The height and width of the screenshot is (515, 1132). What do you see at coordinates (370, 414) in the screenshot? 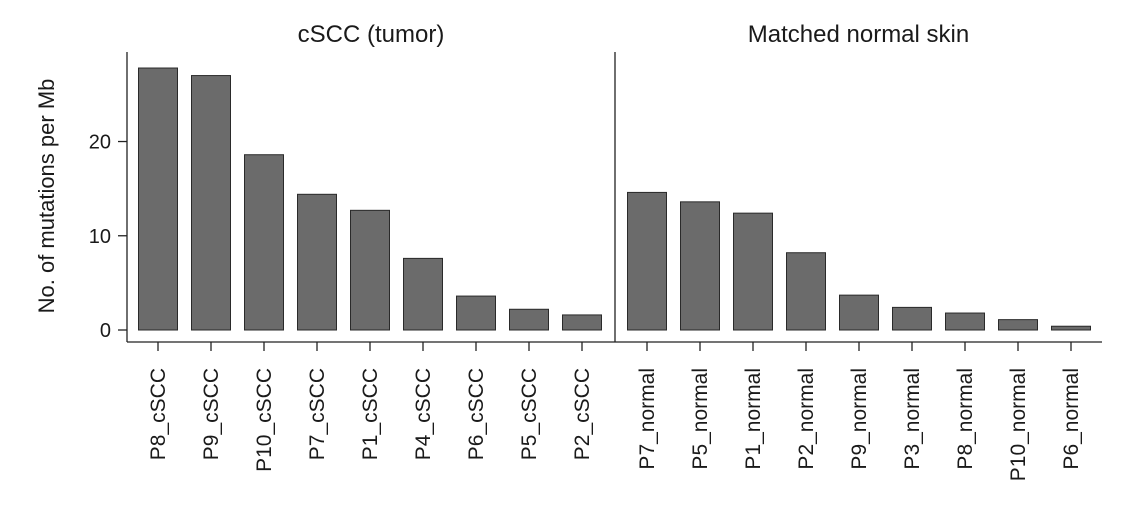
I see `x-category-label: P1_cSCC` at bounding box center [370, 414].